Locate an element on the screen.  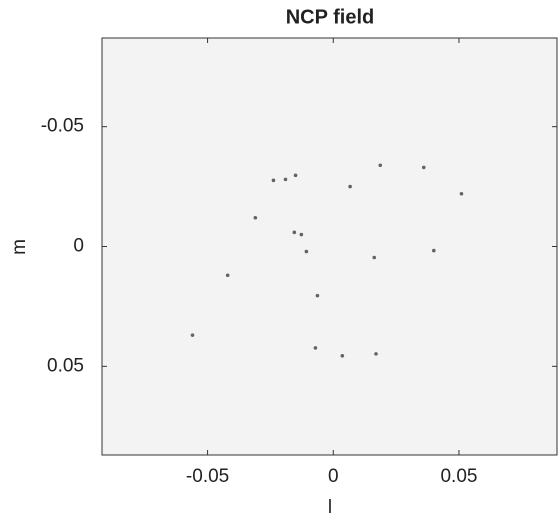
x-tick-label: 0.05 is located at coordinates (458, 476).